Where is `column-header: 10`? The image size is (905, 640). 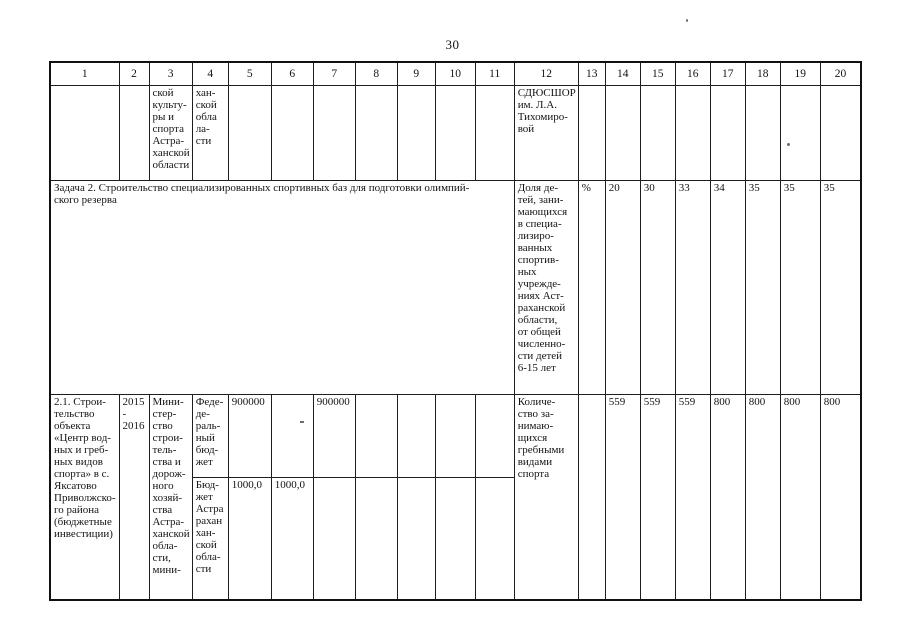
column-header: 10 is located at coordinates (455, 73).